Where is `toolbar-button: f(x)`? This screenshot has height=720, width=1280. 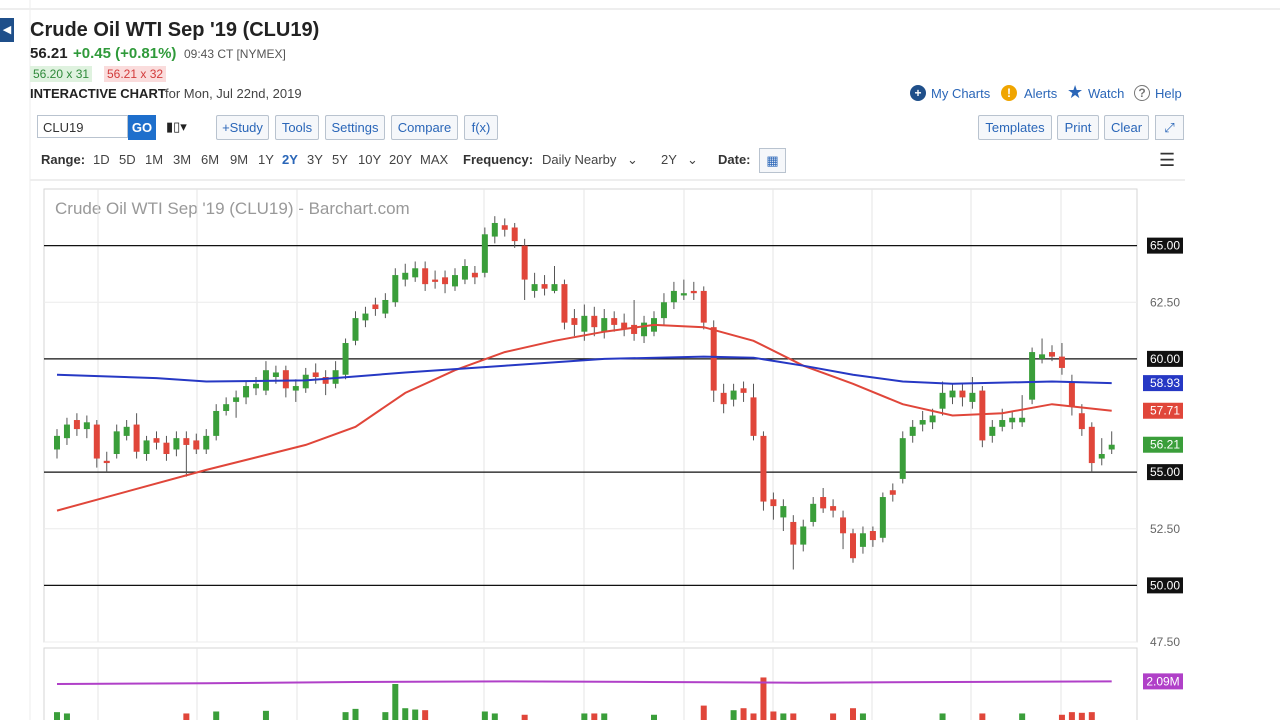 toolbar-button: f(x) is located at coordinates (481, 127).